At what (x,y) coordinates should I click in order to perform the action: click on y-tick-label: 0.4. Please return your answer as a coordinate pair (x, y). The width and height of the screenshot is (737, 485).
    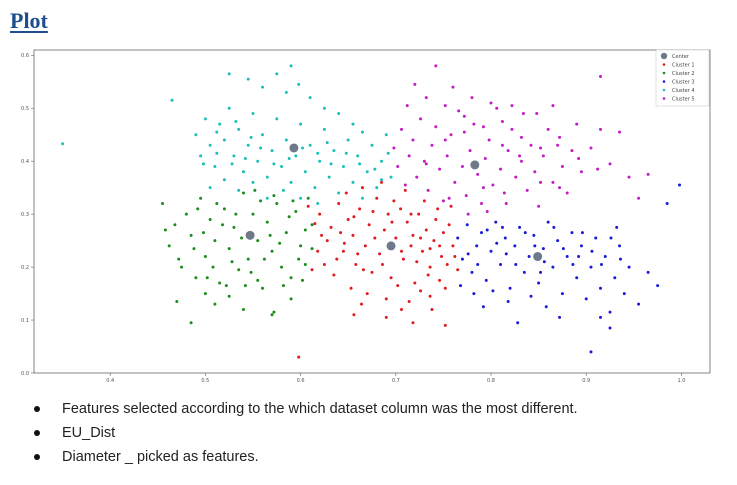
    Looking at the image, I should click on (25, 162).